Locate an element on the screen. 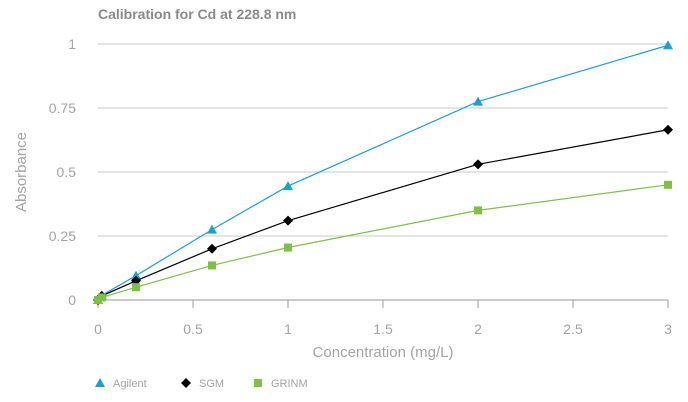 The height and width of the screenshot is (402, 688). y-tick-label: 1 is located at coordinates (72, 44).